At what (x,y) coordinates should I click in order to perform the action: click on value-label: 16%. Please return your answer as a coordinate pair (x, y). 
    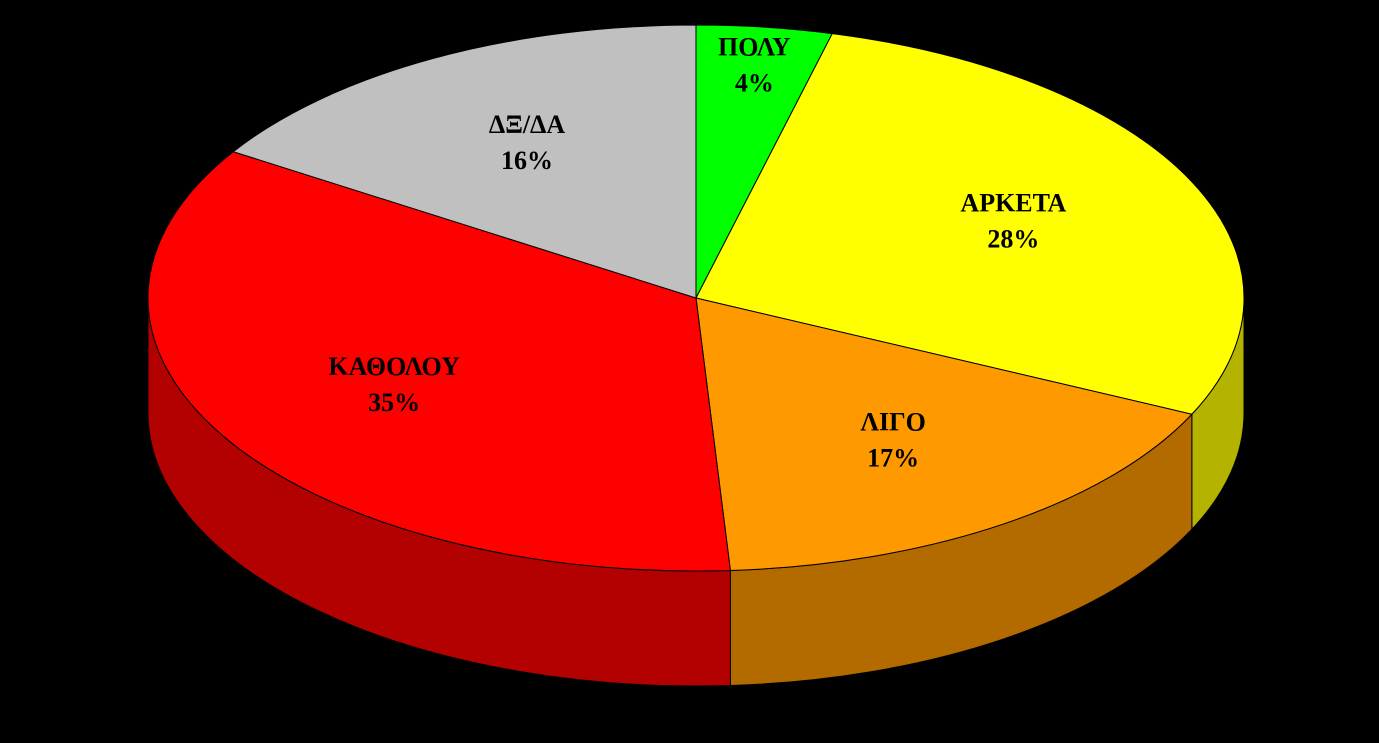
    Looking at the image, I should click on (527, 160).